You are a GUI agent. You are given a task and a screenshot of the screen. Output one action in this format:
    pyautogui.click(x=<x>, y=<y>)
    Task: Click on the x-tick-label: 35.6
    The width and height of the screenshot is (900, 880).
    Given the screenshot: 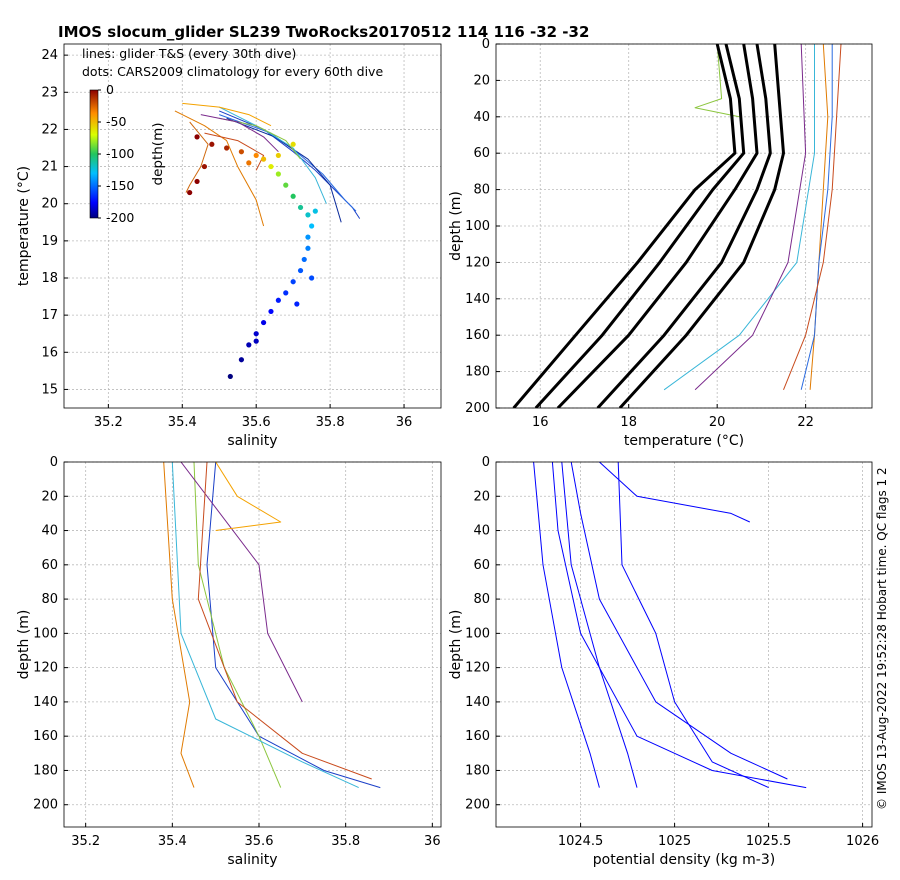 What is the action you would take?
    pyautogui.click(x=259, y=841)
    